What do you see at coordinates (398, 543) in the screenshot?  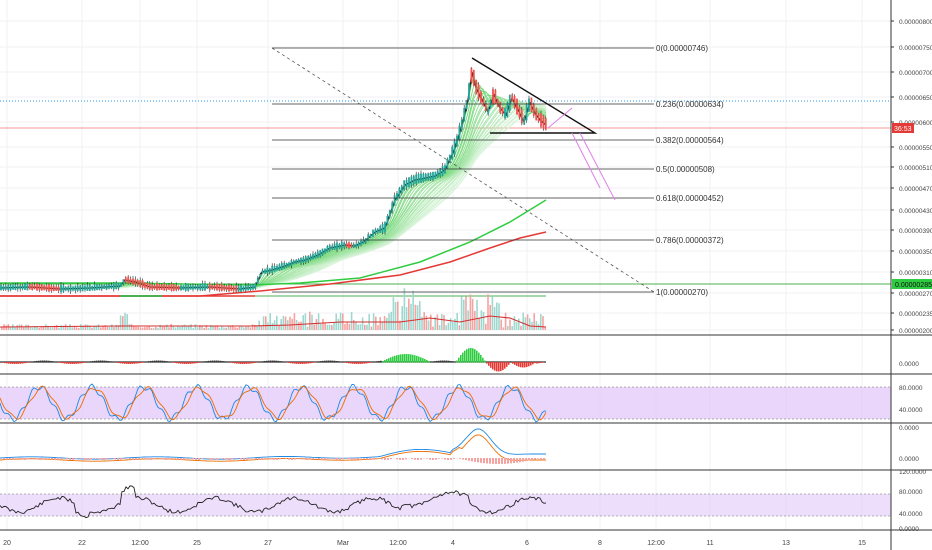 I see `time-tick-label: 12:00` at bounding box center [398, 543].